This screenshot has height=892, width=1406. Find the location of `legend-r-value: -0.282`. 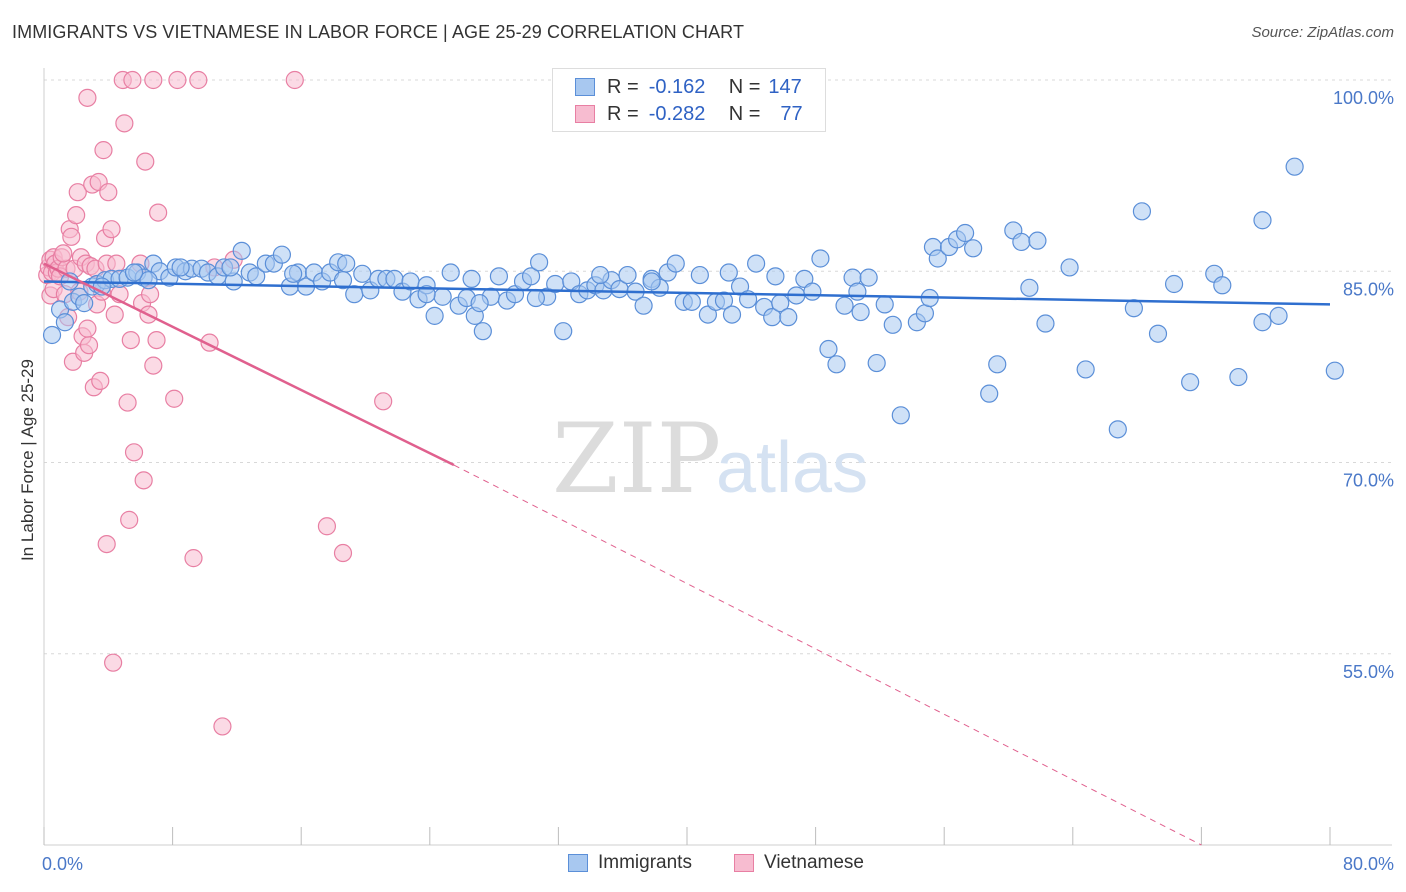

legend-r-value: -0.282 is located at coordinates (677, 113).